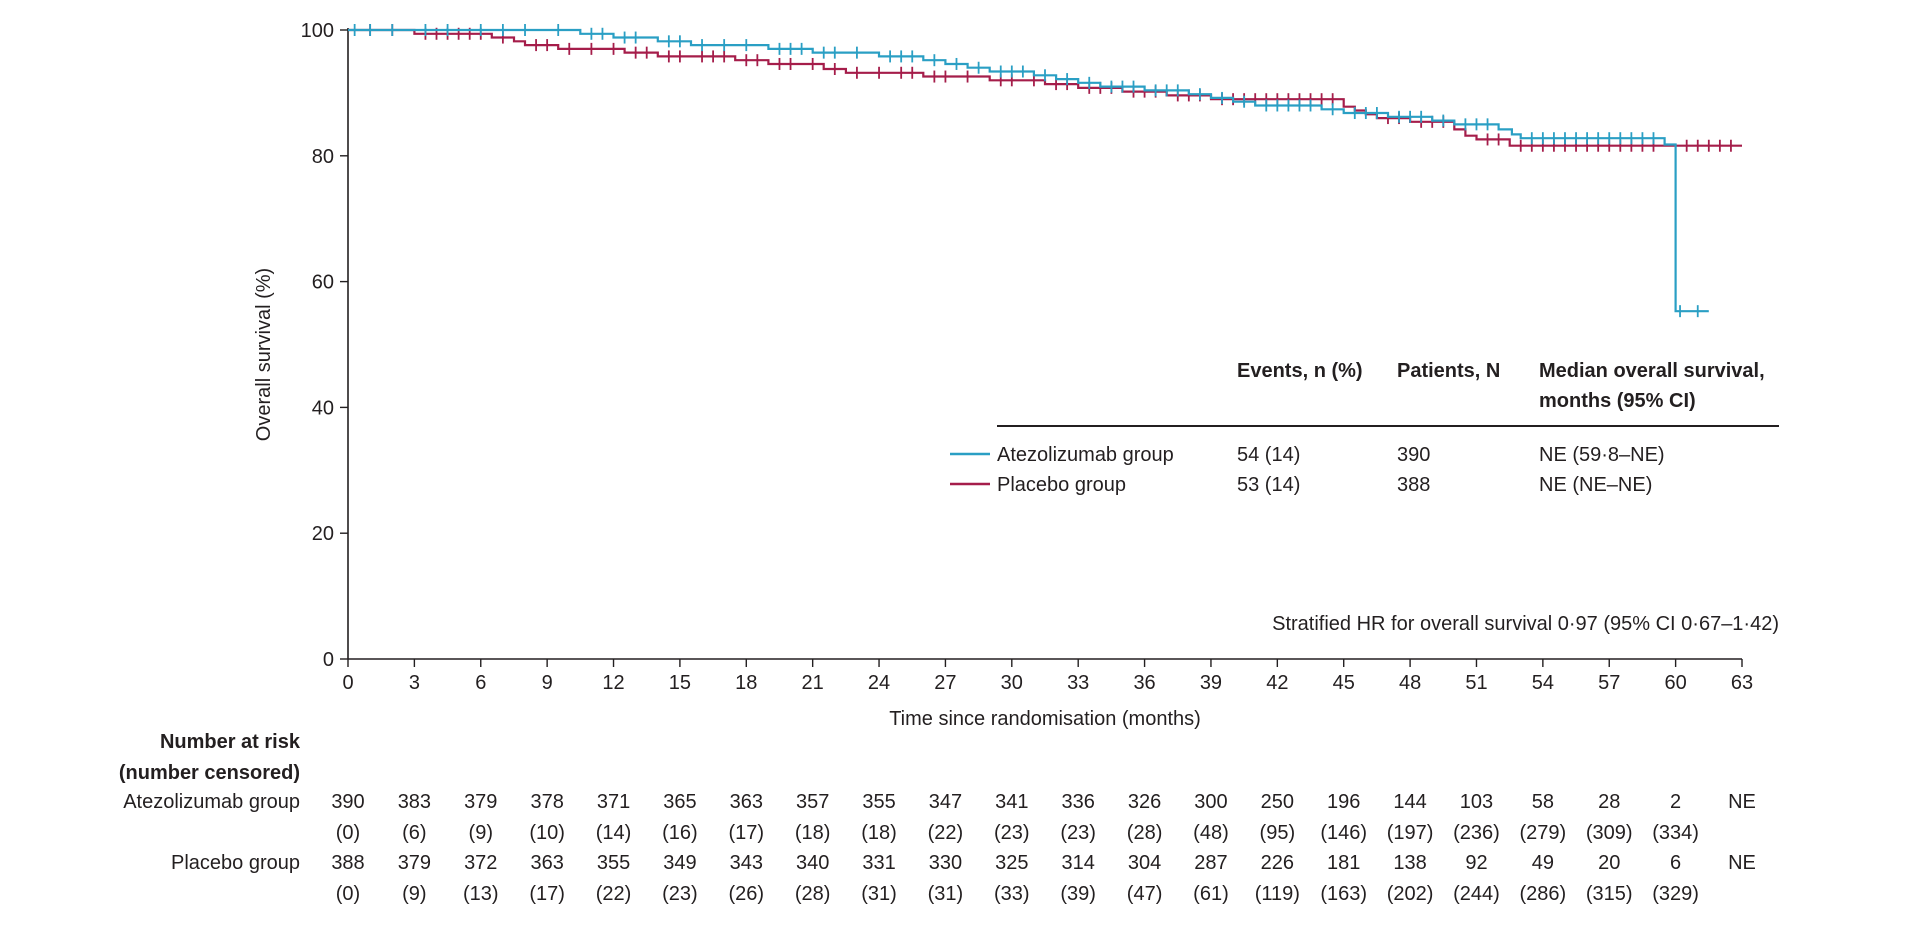 This screenshot has height=926, width=1921. I want to click on risk-censored-value: (6), so click(414, 833).